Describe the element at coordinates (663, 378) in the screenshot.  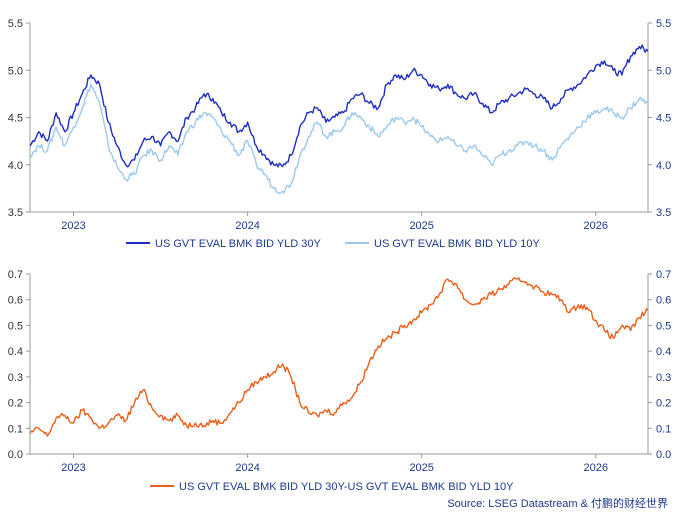
I see `y-tick-label-right: 0.3` at that location.